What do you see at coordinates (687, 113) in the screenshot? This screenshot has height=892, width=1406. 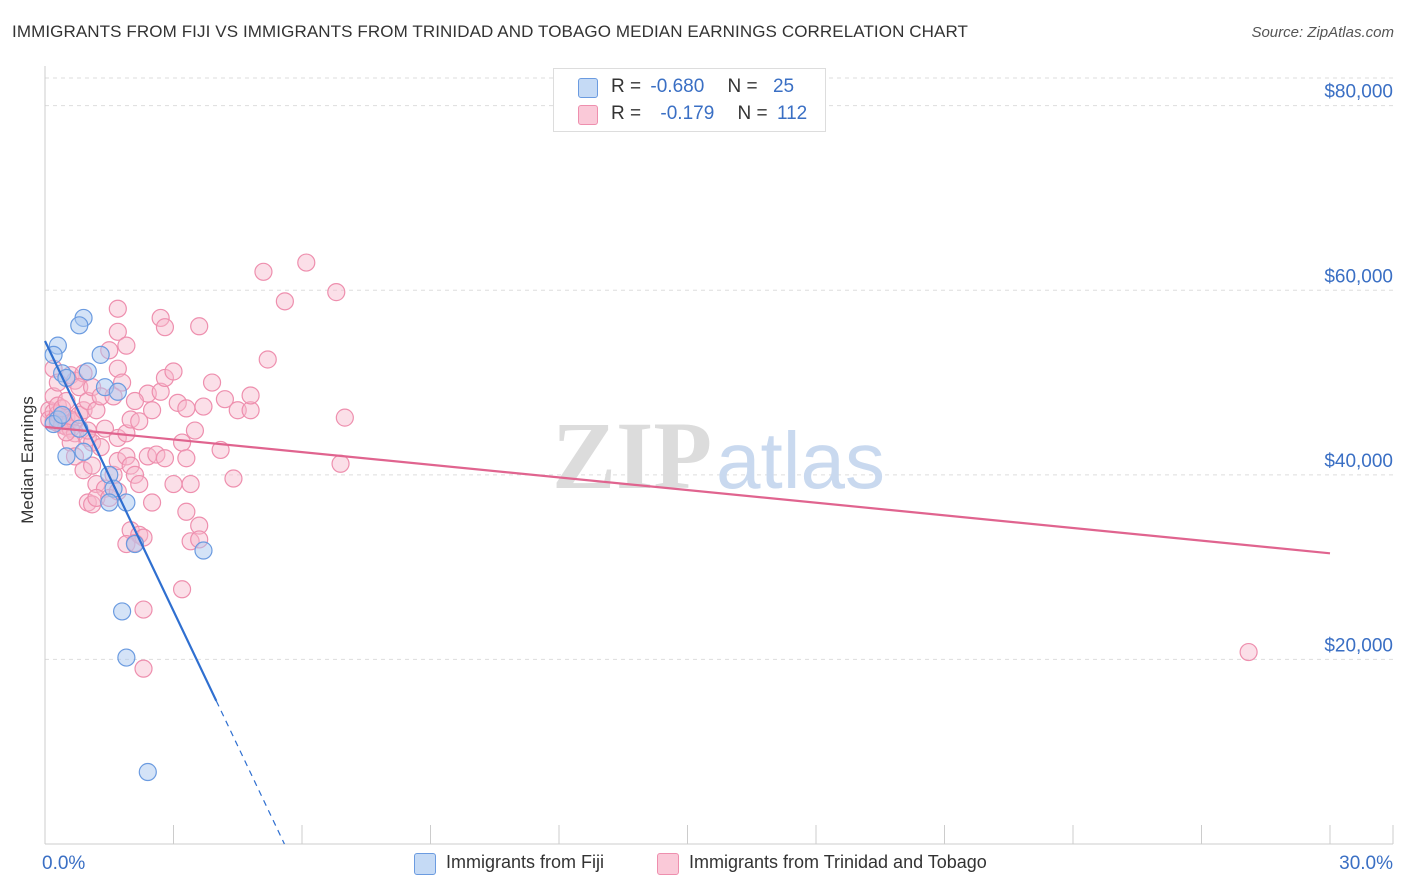 I see `tt-r-value: -0.179` at bounding box center [687, 113].